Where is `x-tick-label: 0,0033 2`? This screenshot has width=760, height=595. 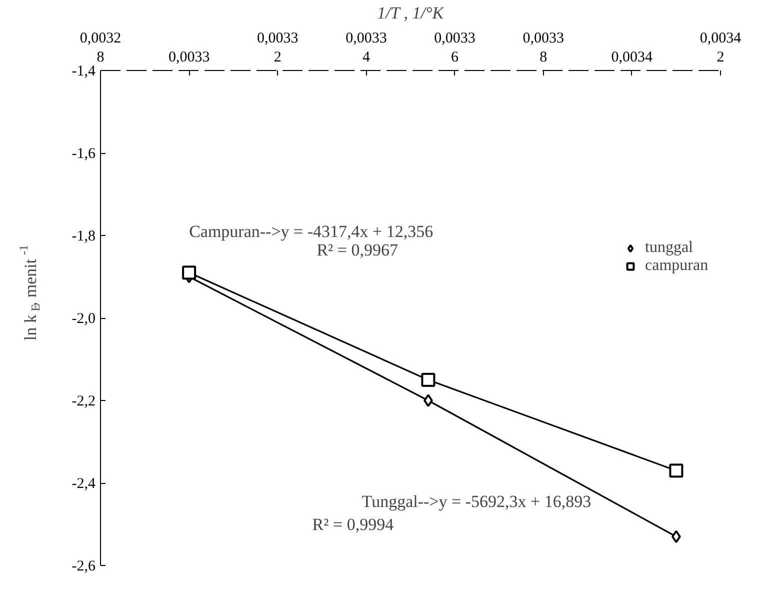
x-tick-label: 0,0033 2 is located at coordinates (277, 48).